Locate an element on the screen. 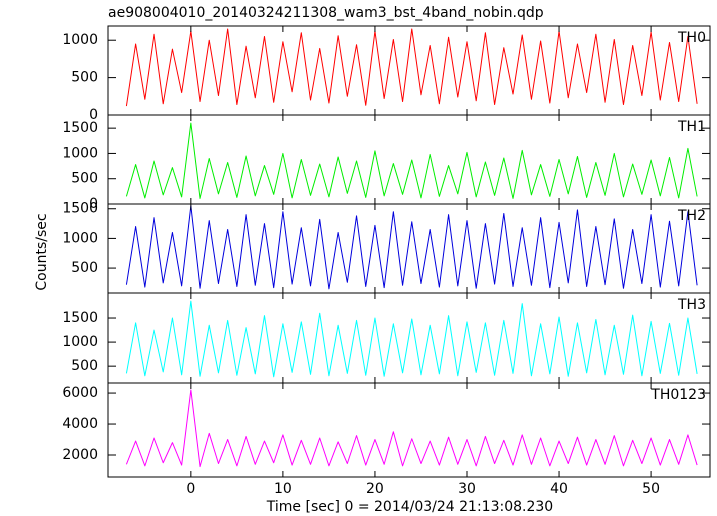 The height and width of the screenshot is (516, 717). y-tick-label: 4000 is located at coordinates (80, 424).